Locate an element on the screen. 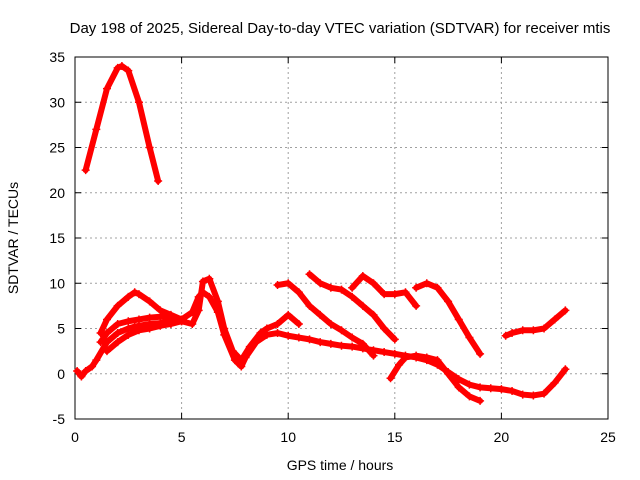 This screenshot has height=480, width=640. x-tick-label: 25 is located at coordinates (608, 437).